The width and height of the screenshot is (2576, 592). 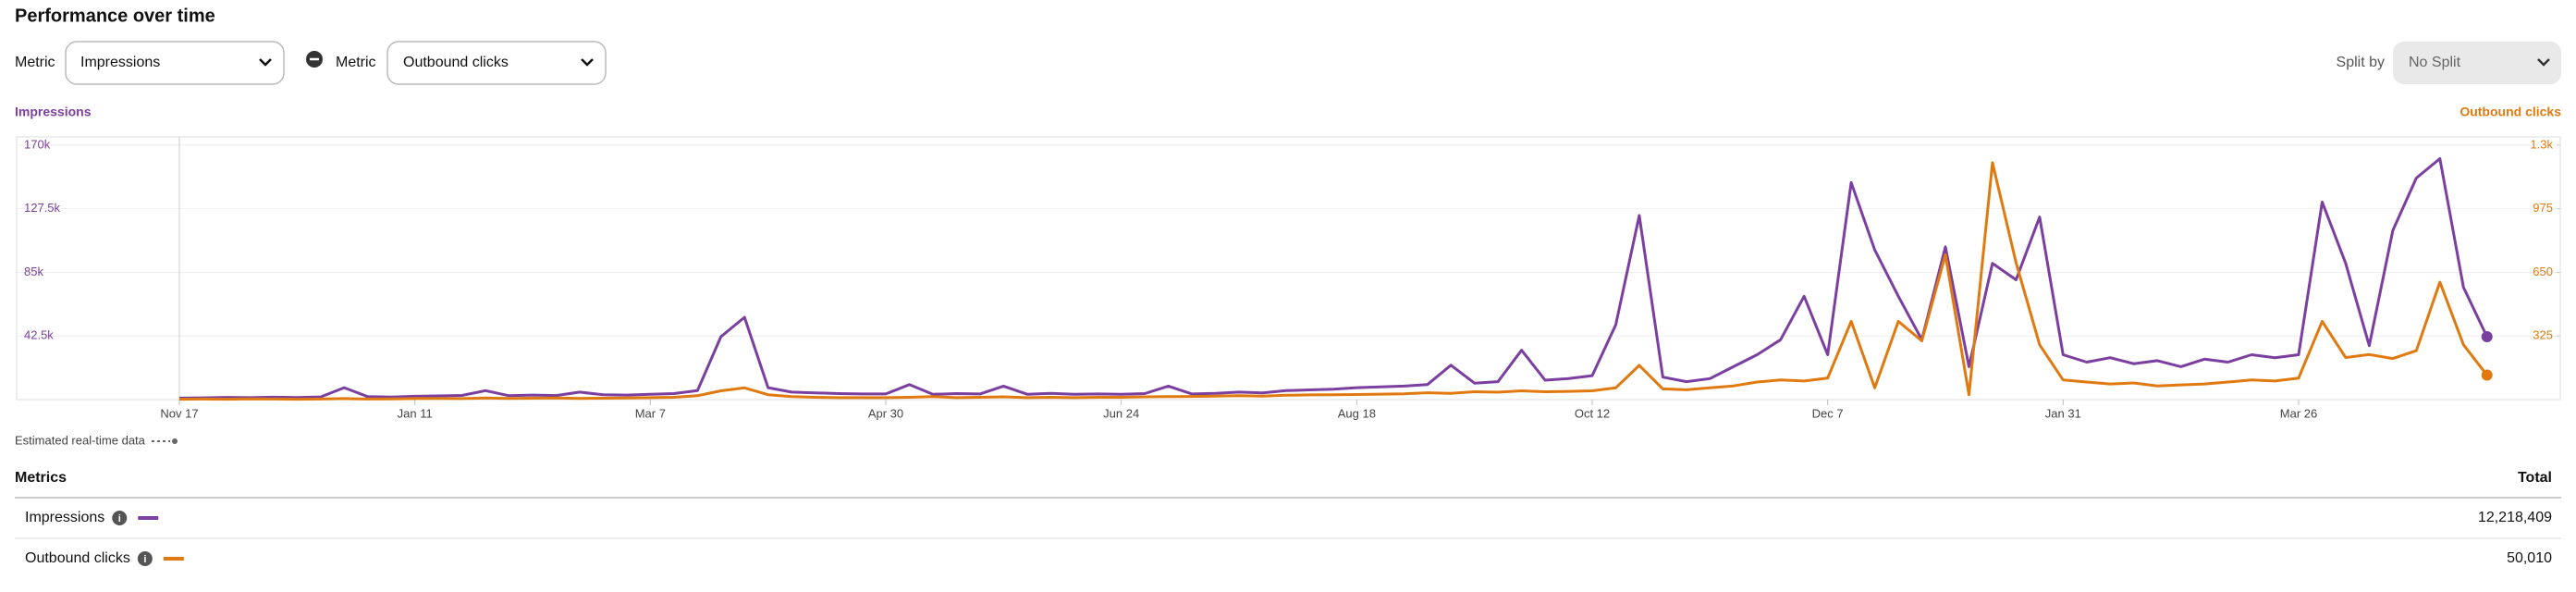 What do you see at coordinates (37, 144) in the screenshot?
I see `y-tick-label: 170k` at bounding box center [37, 144].